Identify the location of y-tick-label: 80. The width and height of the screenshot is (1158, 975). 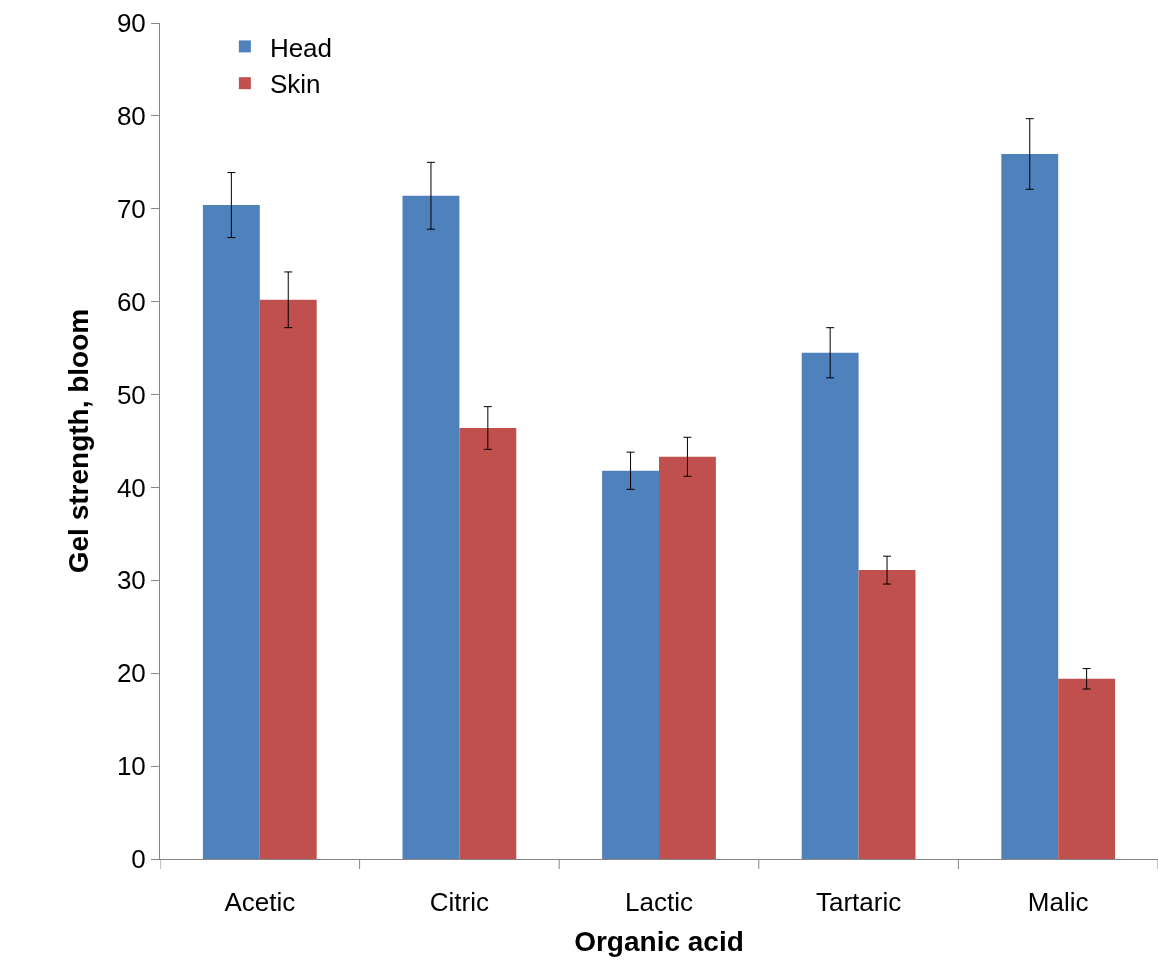
(131, 115).